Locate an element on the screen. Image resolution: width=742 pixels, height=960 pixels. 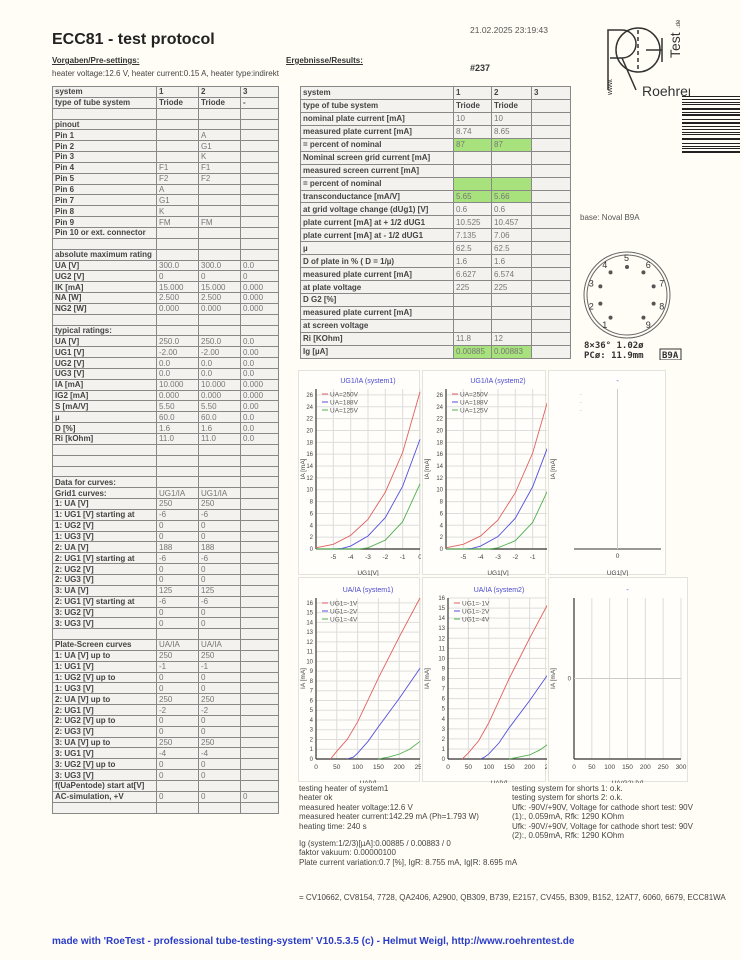
table-row: 3: UA [V] up to 250 250 is located at coordinates (165, 742).